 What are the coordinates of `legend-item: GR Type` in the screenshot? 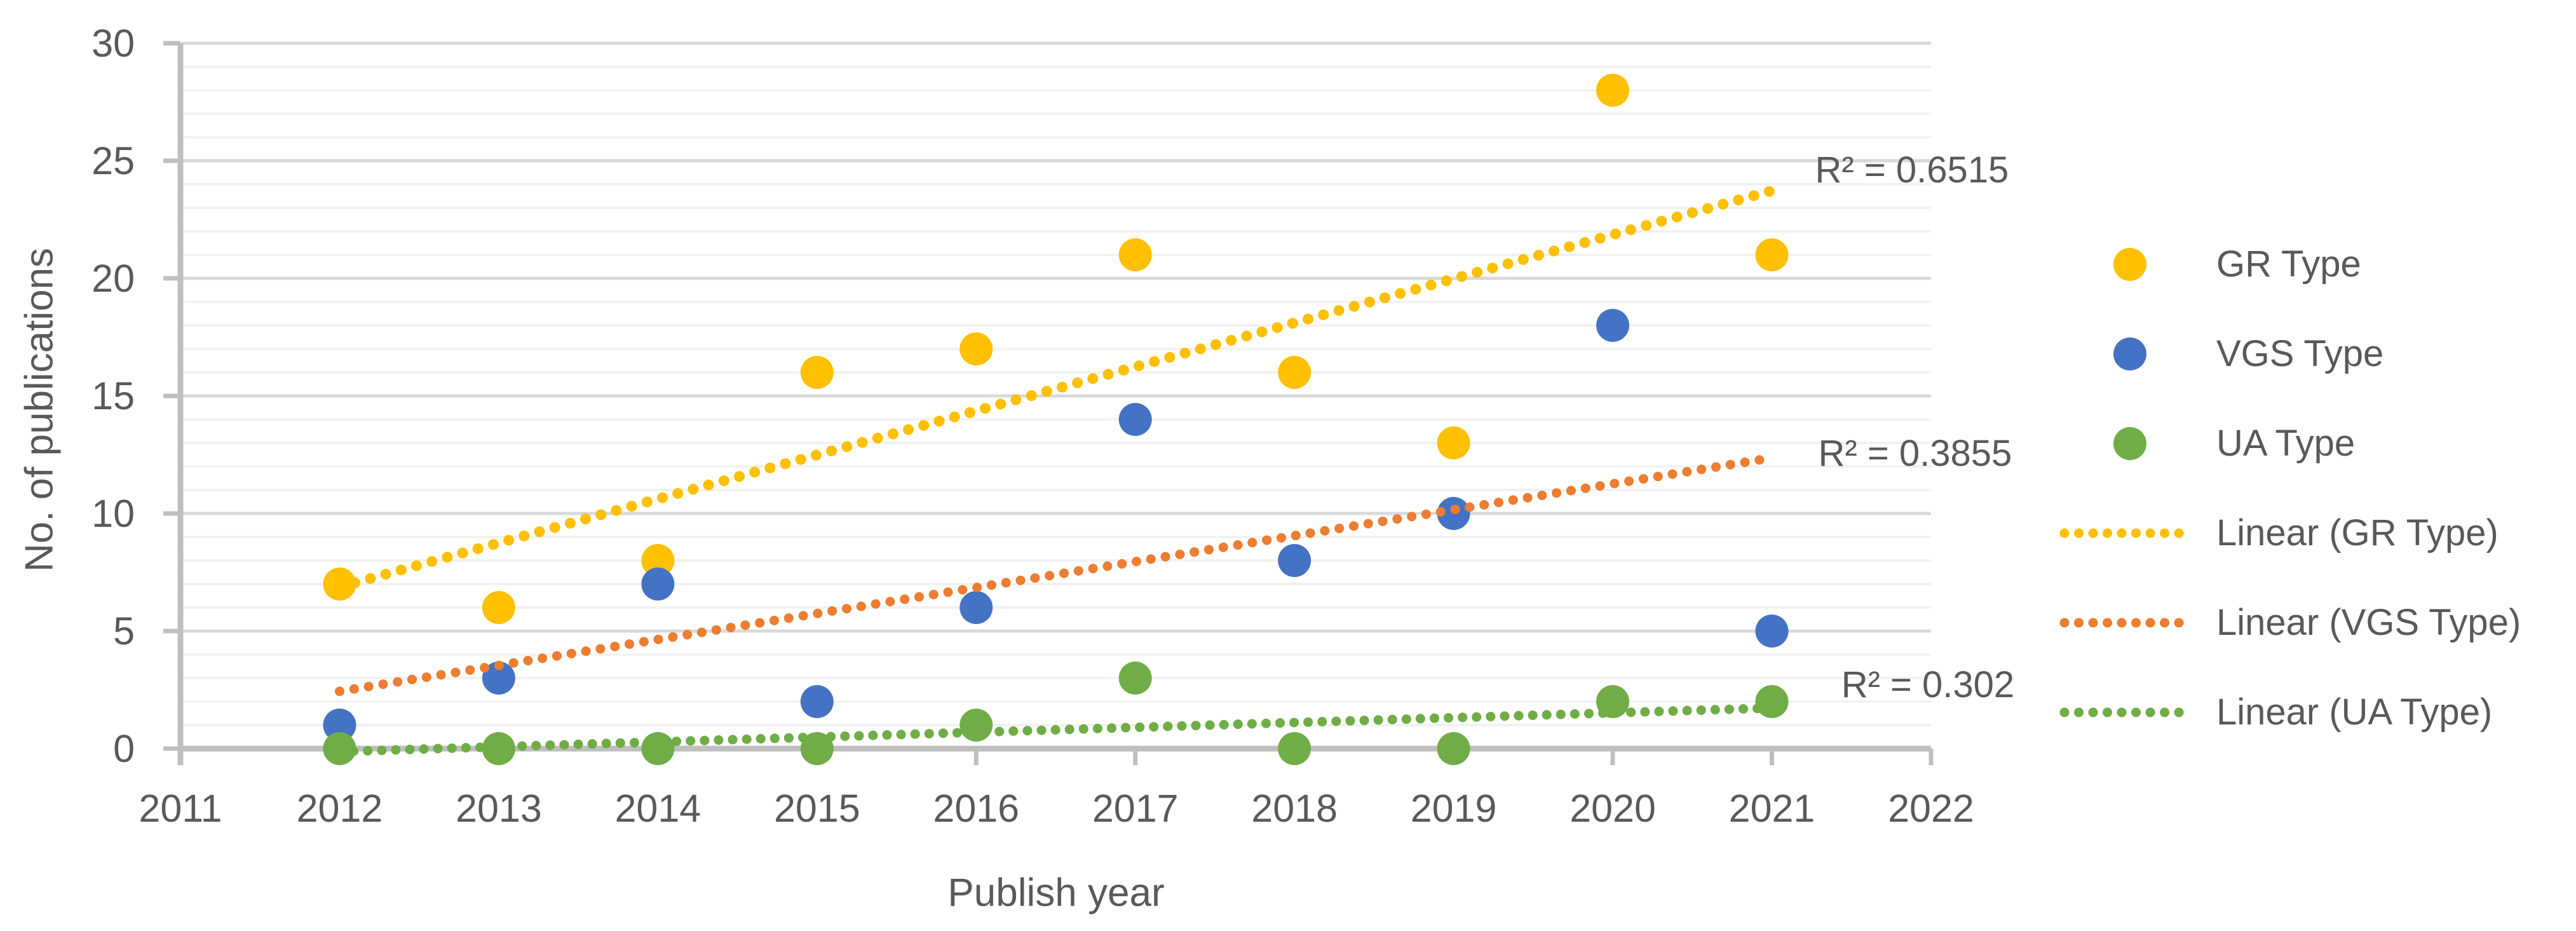 It's located at (2290, 264).